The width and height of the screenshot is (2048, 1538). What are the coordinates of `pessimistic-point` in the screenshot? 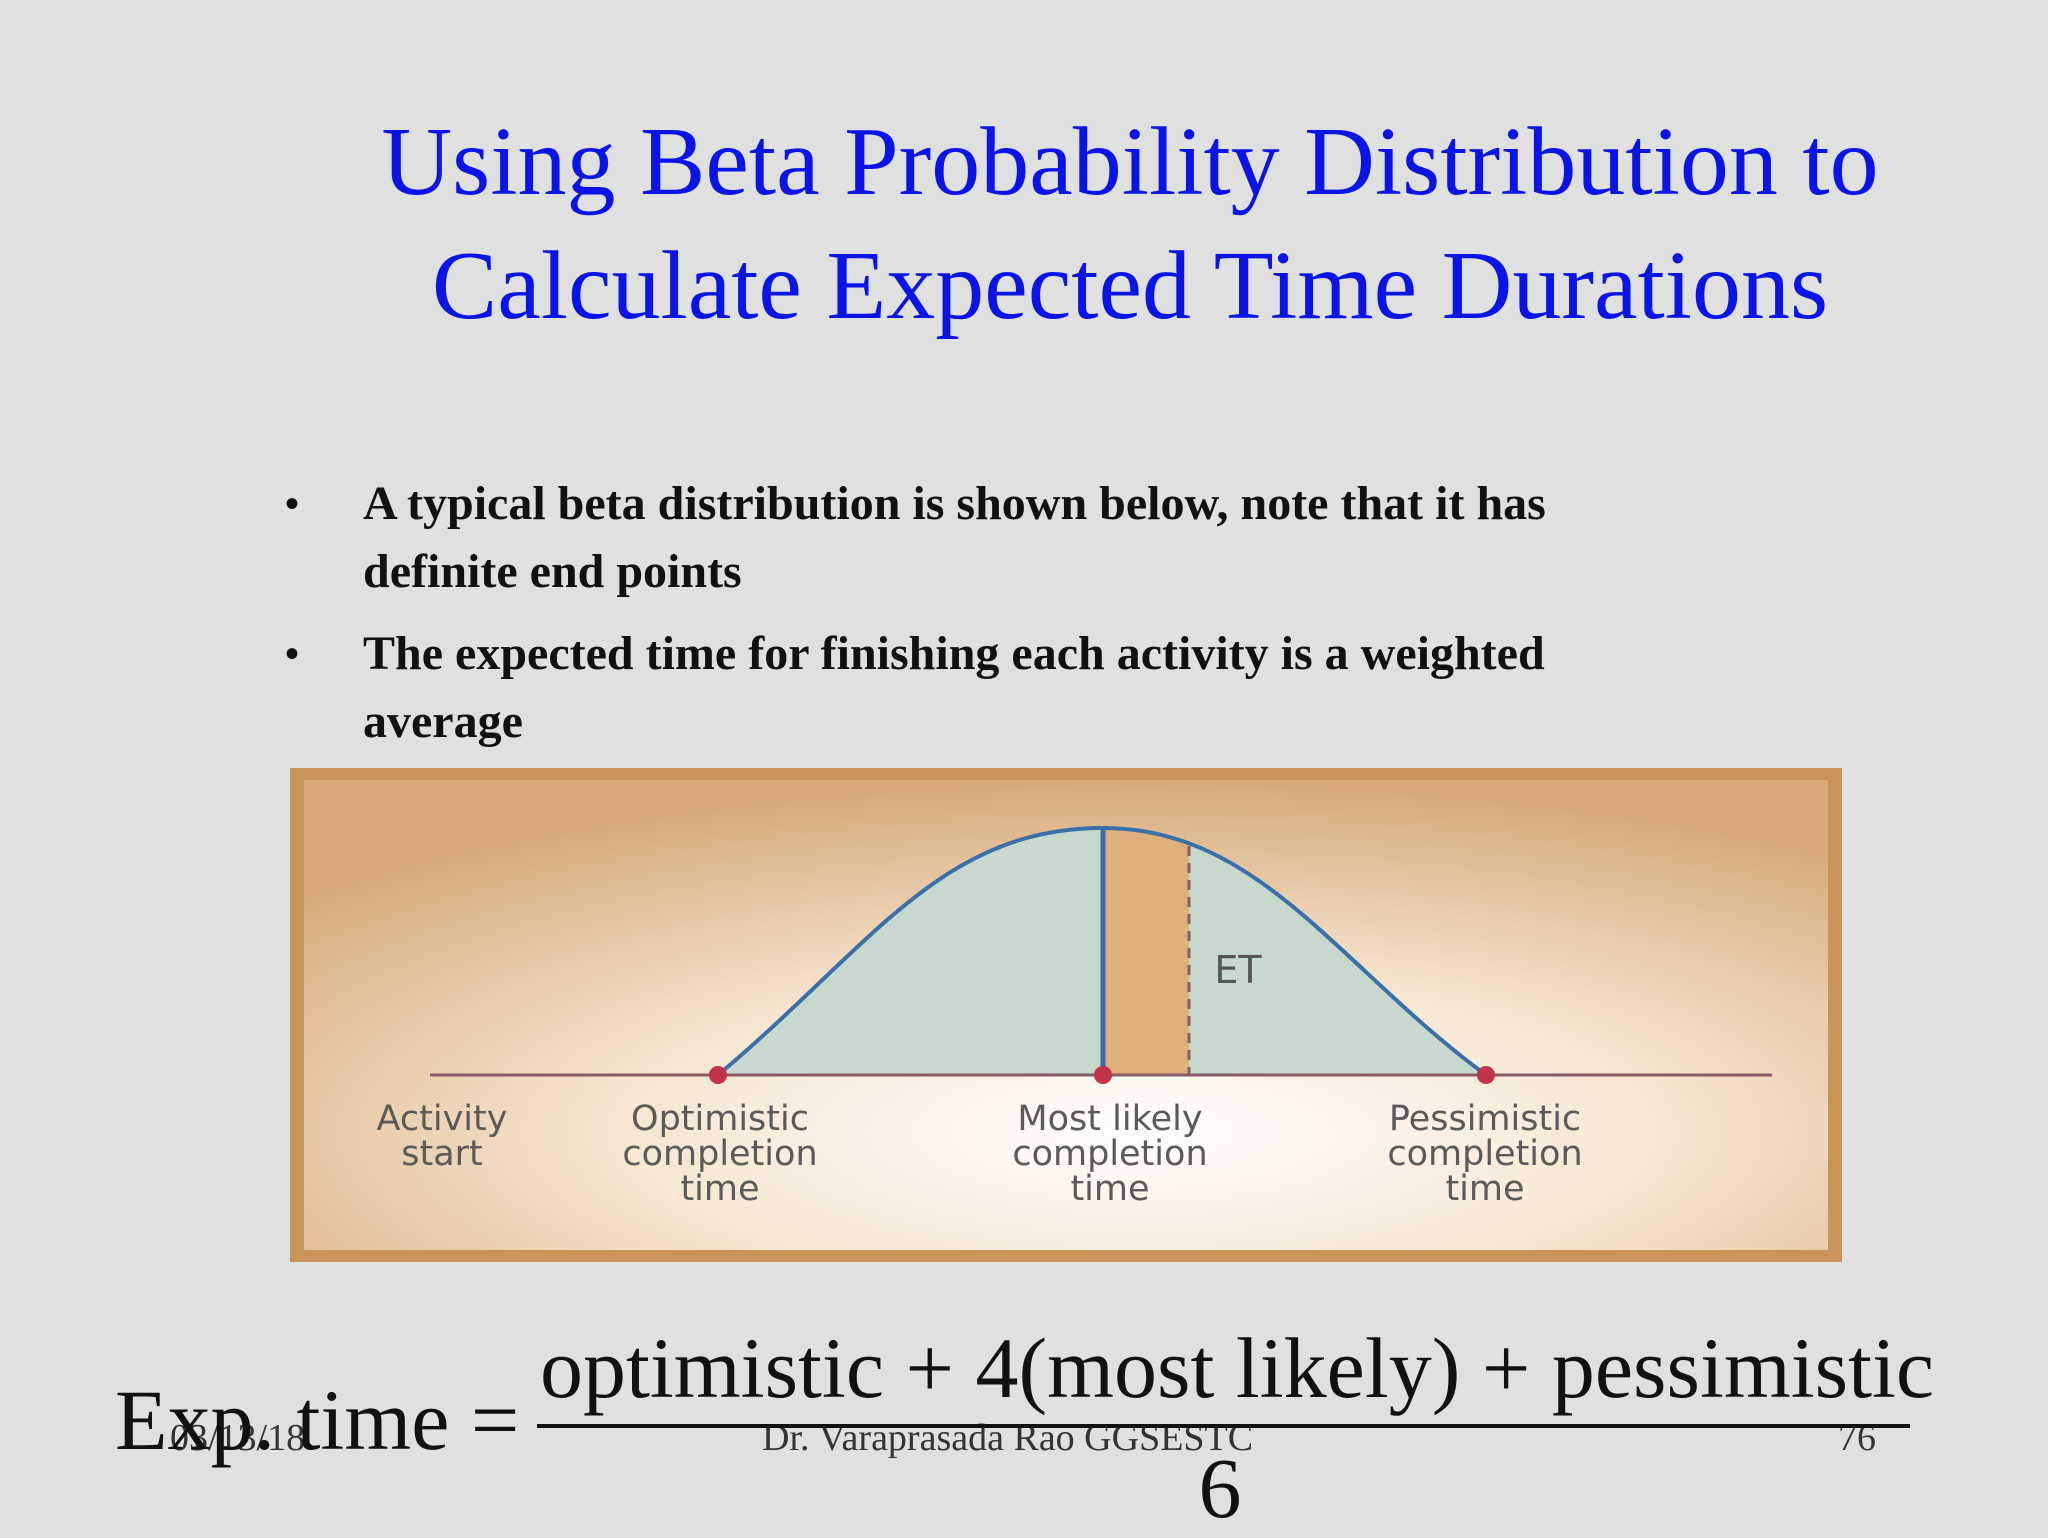 It's located at (1486, 1075).